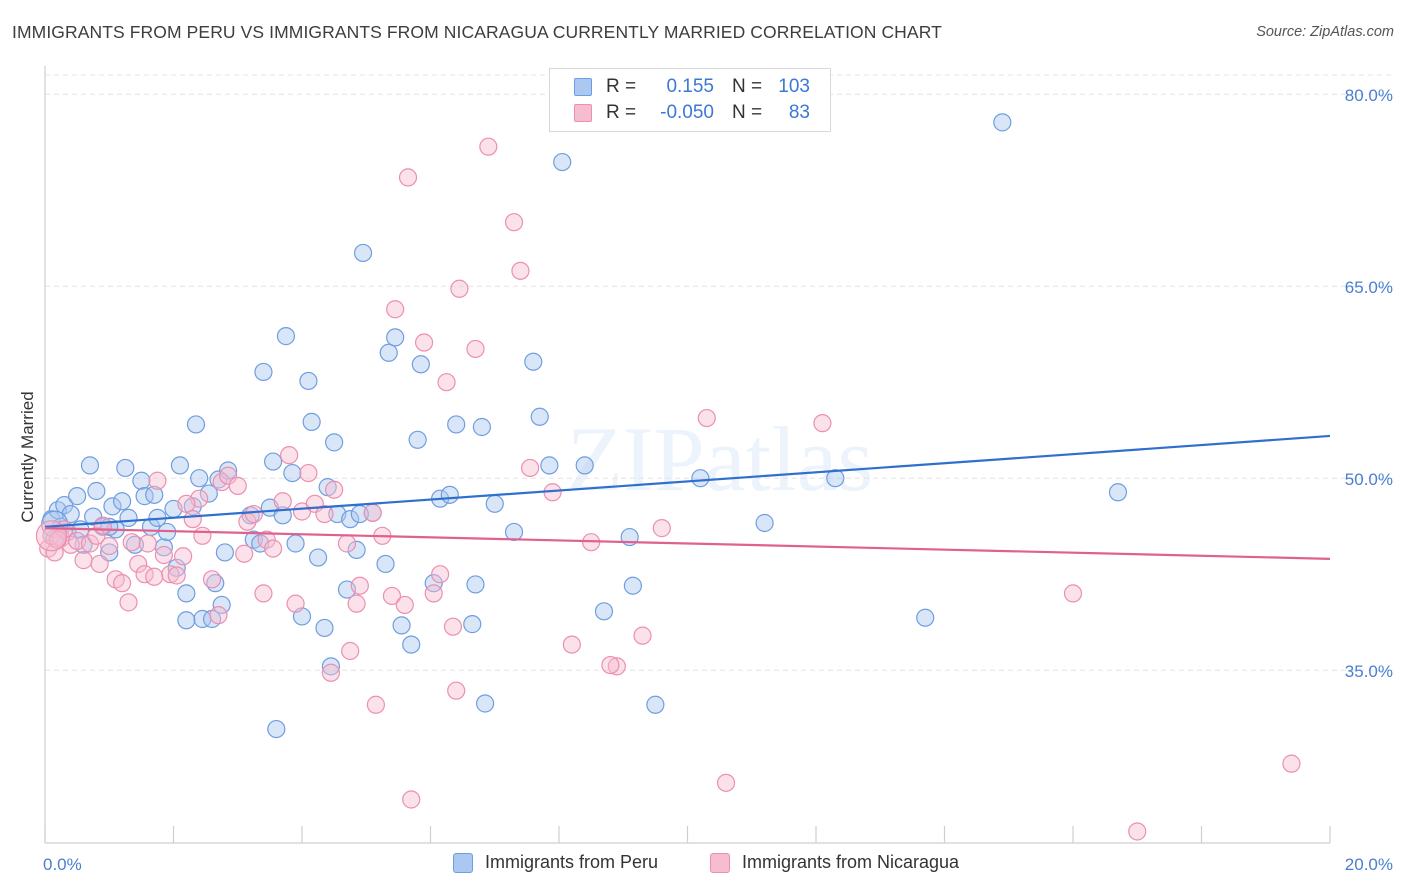  I want to click on legend-peru-n-label: N =, so click(747, 86).